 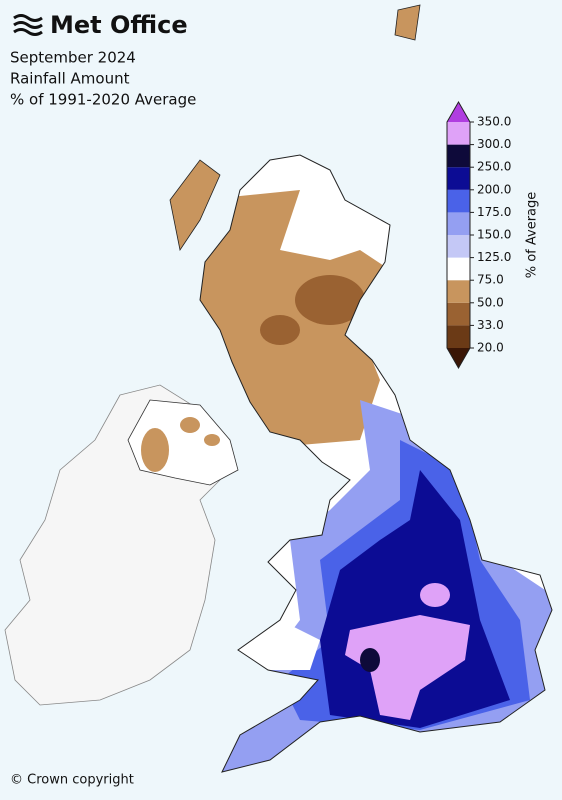 I want to click on colorbar-tick-label: 125.0, so click(x=494, y=257).